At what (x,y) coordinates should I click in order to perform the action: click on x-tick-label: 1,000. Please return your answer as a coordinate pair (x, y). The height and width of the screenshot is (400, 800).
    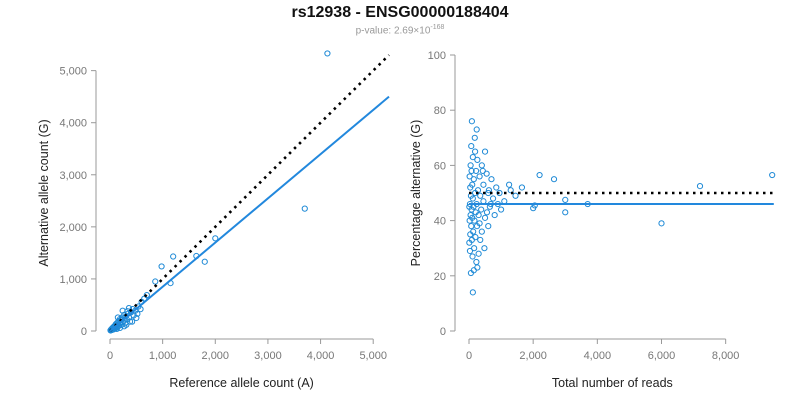
    Looking at the image, I should click on (163, 356).